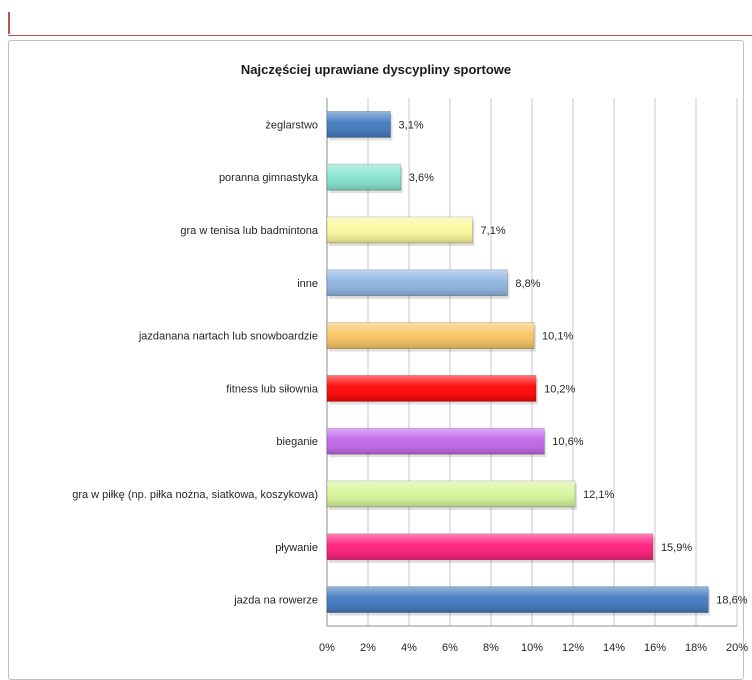  I want to click on category-label: bieganie, so click(297, 442).